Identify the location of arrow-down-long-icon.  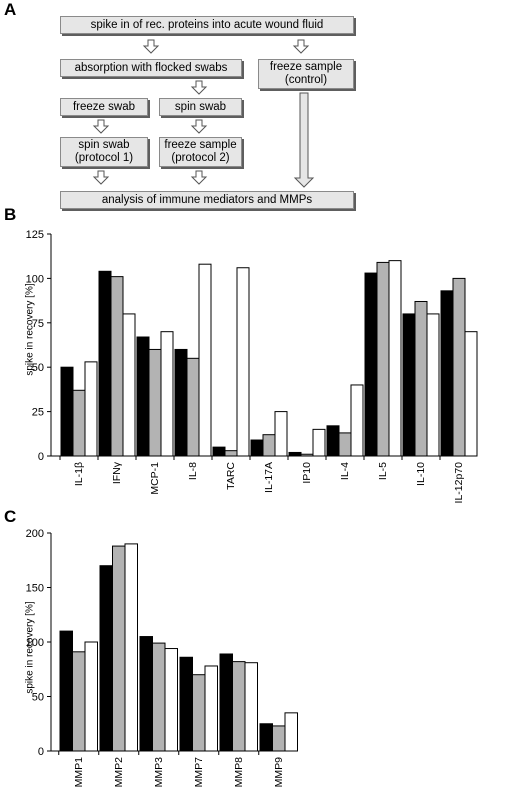
(304, 140).